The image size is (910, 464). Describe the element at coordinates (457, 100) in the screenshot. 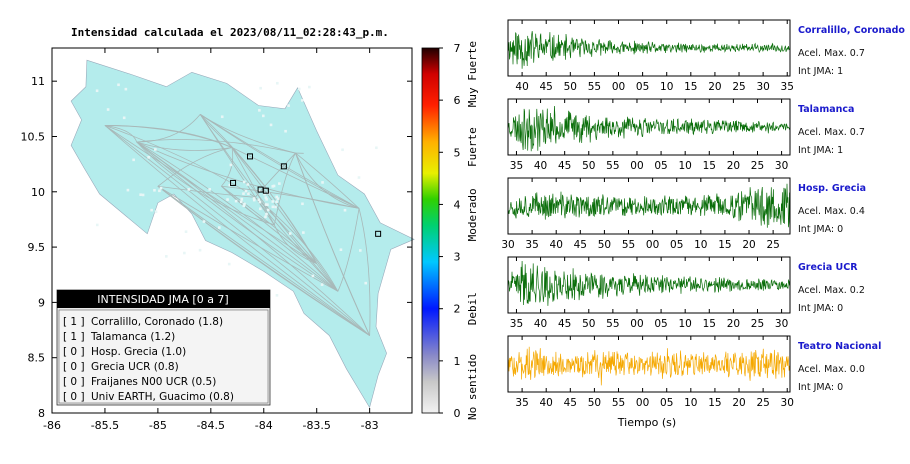

I see `colorbar-tick-label: 6` at that location.